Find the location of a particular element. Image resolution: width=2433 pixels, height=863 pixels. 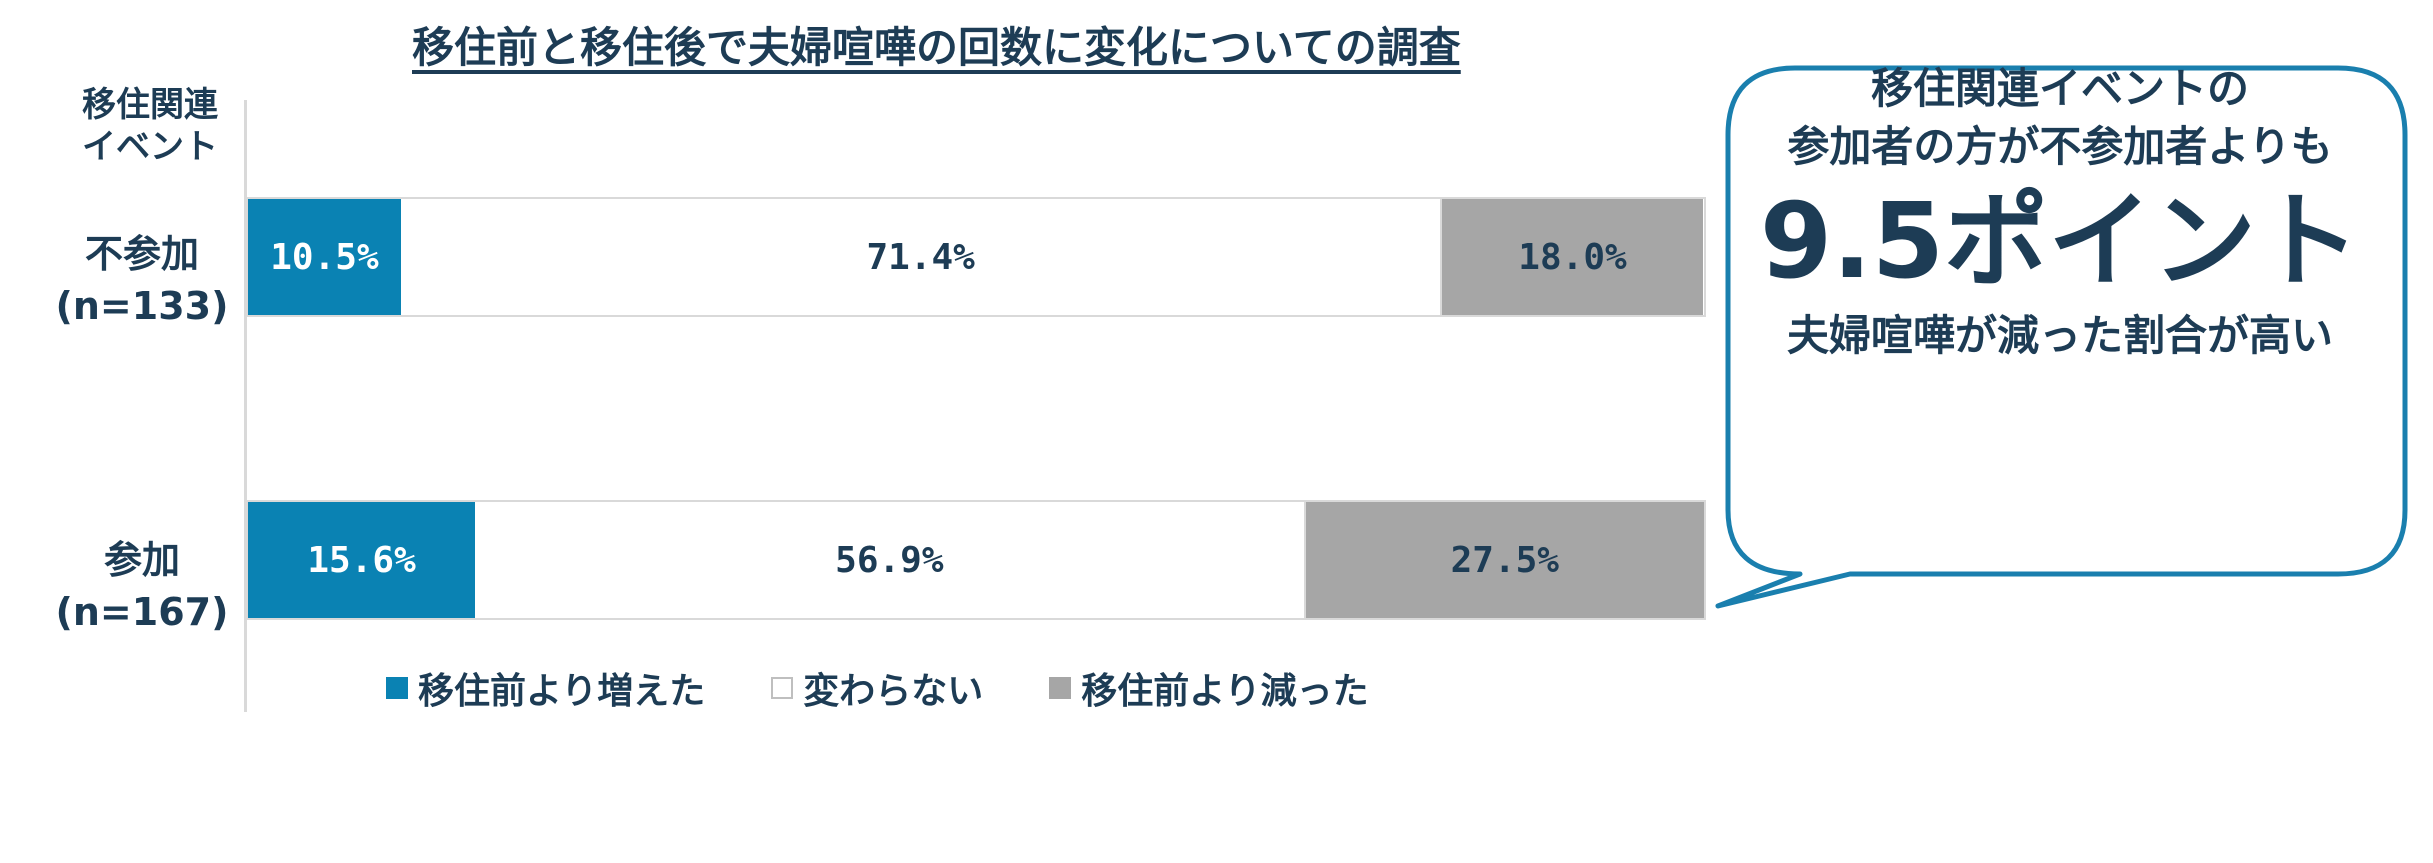

bar-row-nonparticipant: 10.5% 71.4% 18.0% is located at coordinates (976, 257).